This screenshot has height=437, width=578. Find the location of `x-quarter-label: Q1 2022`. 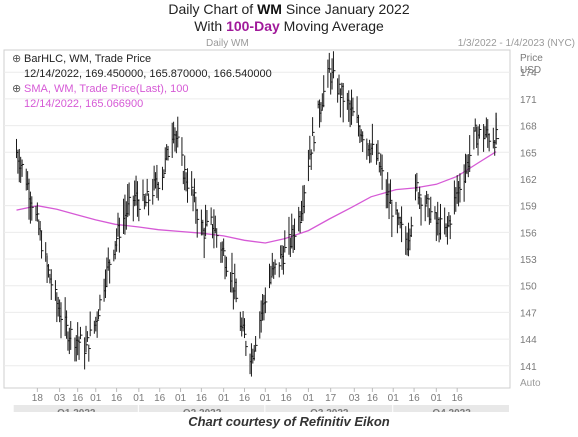

x-quarter-label: Q1 2022 is located at coordinates (76, 410).